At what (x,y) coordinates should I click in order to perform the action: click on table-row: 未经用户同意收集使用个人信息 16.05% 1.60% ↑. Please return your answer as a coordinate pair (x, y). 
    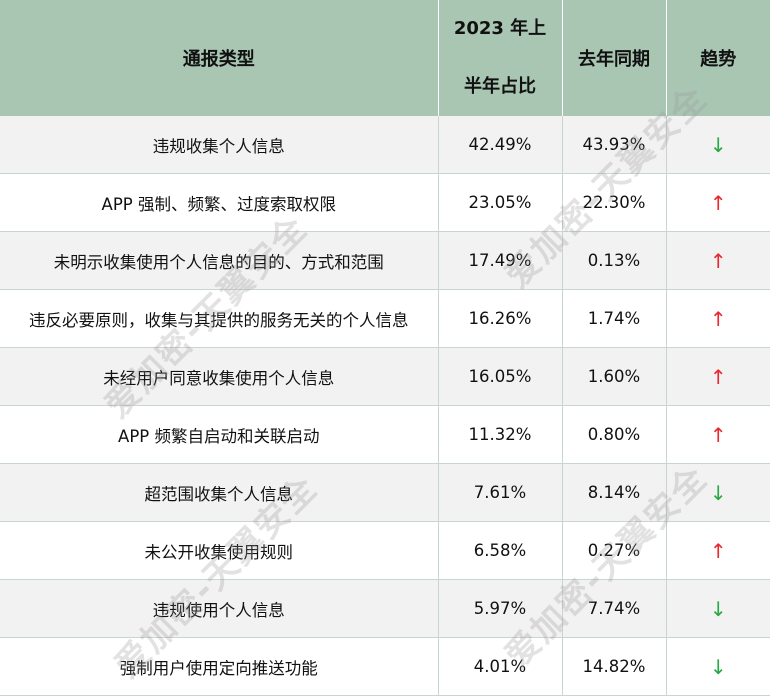
    Looking at the image, I should click on (385, 376).